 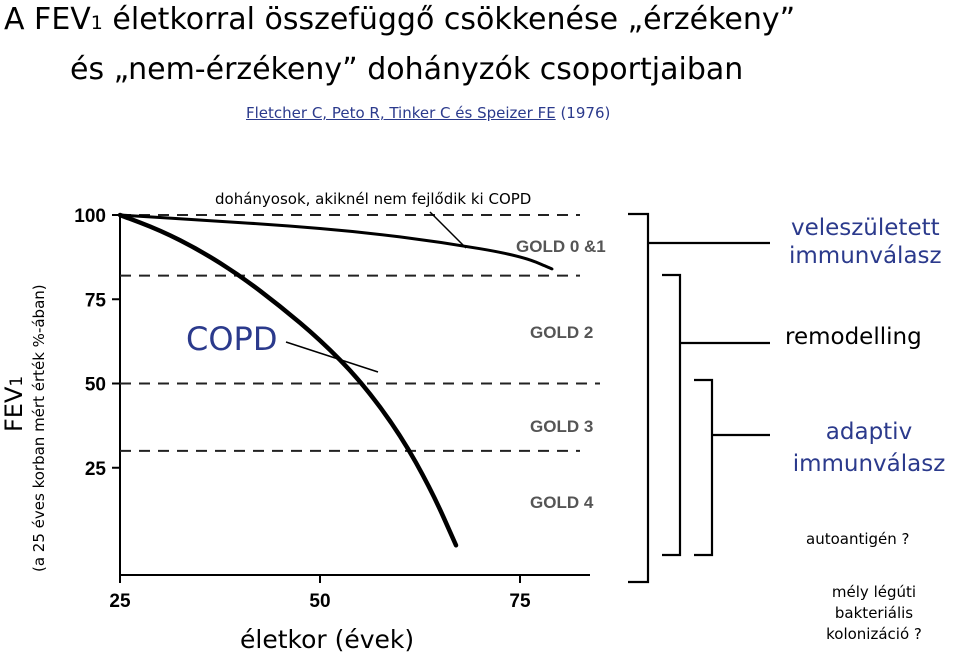 What do you see at coordinates (561, 426) in the screenshot?
I see `gold-label-2: GOLD 3` at bounding box center [561, 426].